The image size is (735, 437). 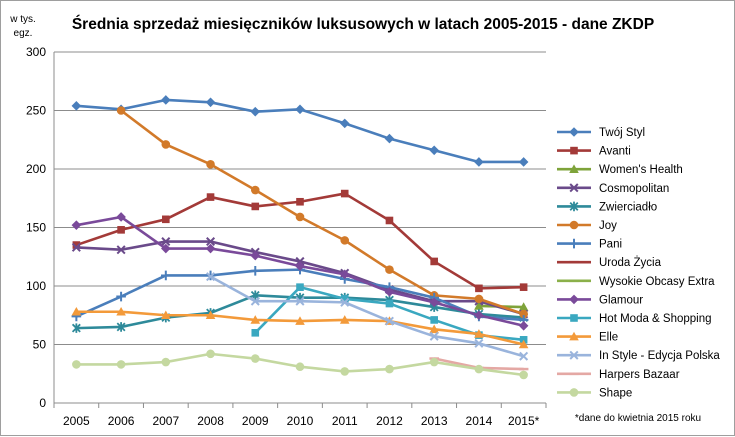 What do you see at coordinates (524, 421) in the screenshot?
I see `x-tick-label: 2015*` at bounding box center [524, 421].